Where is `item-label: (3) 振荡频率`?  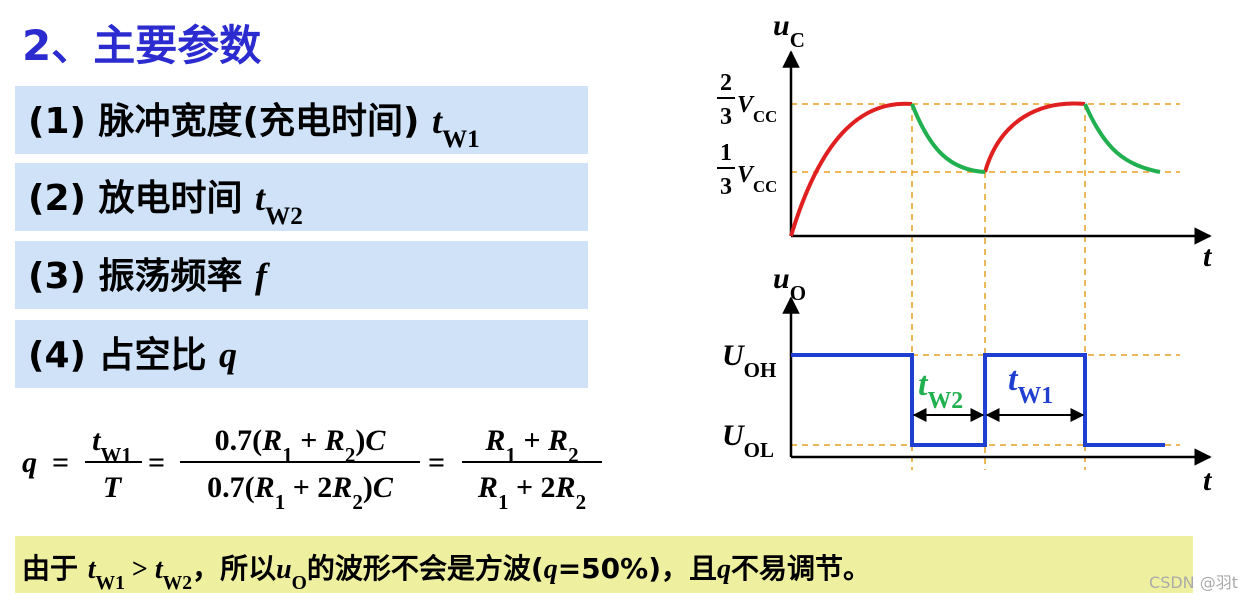 item-label: (3) 振荡频率 is located at coordinates (141, 276).